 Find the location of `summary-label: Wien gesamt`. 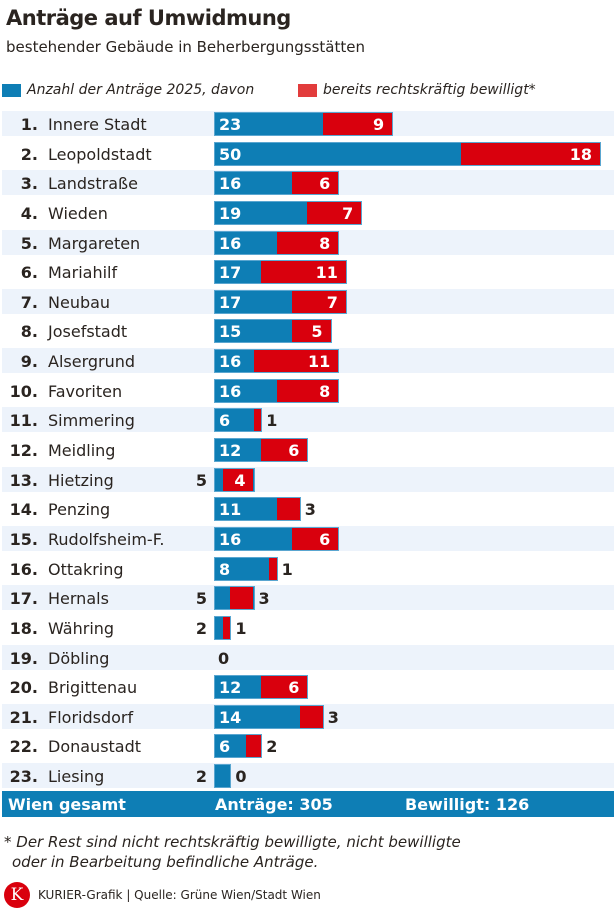

summary-label: Wien gesamt is located at coordinates (67, 804).